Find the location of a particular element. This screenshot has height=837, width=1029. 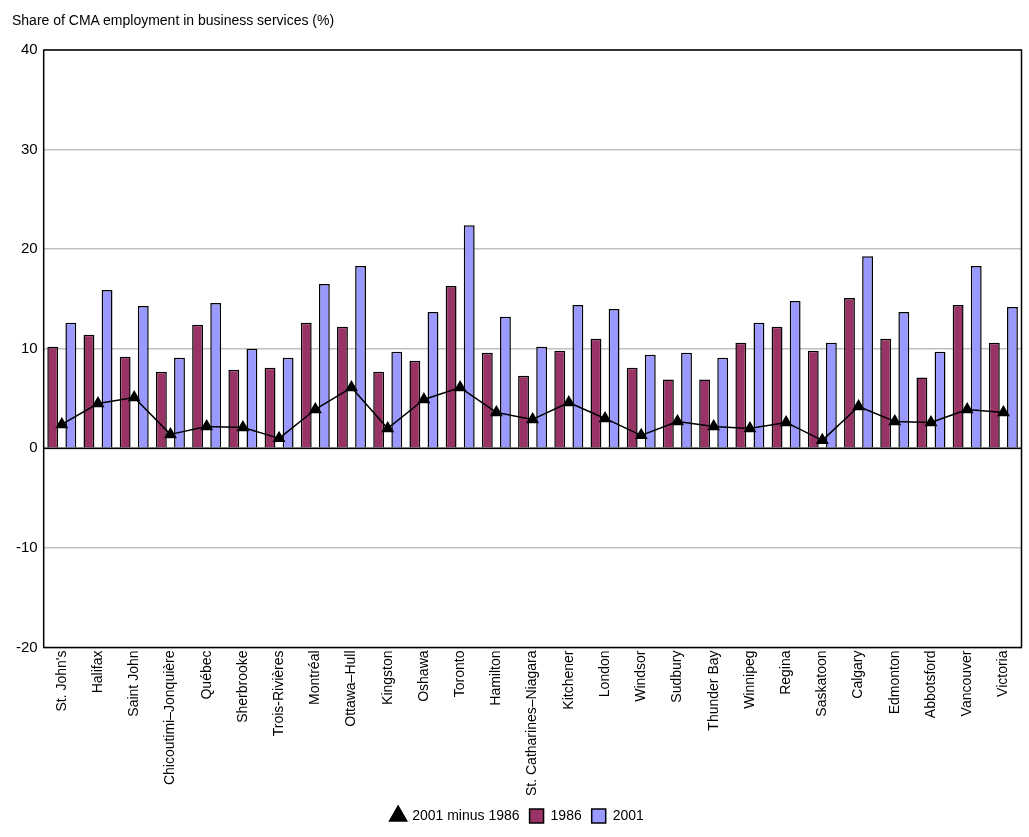

x-tick-label: Thunder Bay is located at coordinates (712, 690).